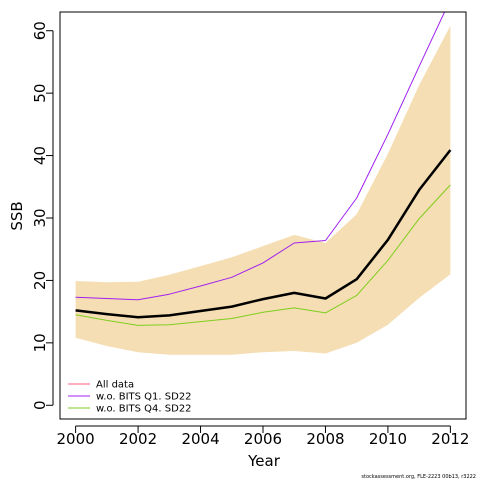 The image size is (480, 480). What do you see at coordinates (17, 215) in the screenshot?
I see `y-axis-title: SSB` at bounding box center [17, 215].